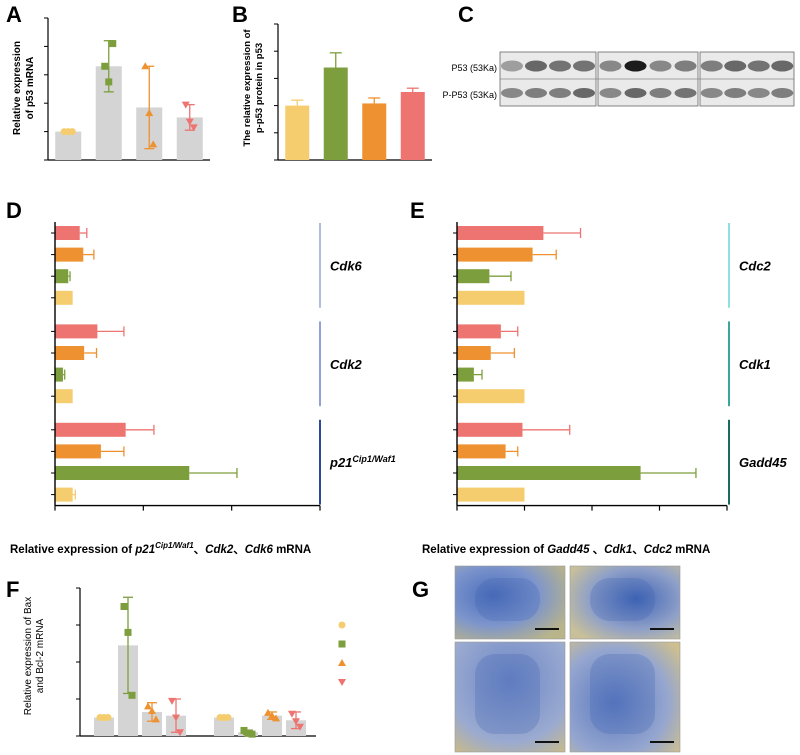 Image resolution: width=800 pixels, height=755 pixels. Describe the element at coordinates (17, 88) in the screenshot. I see `panel-a-ylabel-1: Relative expression` at that location.